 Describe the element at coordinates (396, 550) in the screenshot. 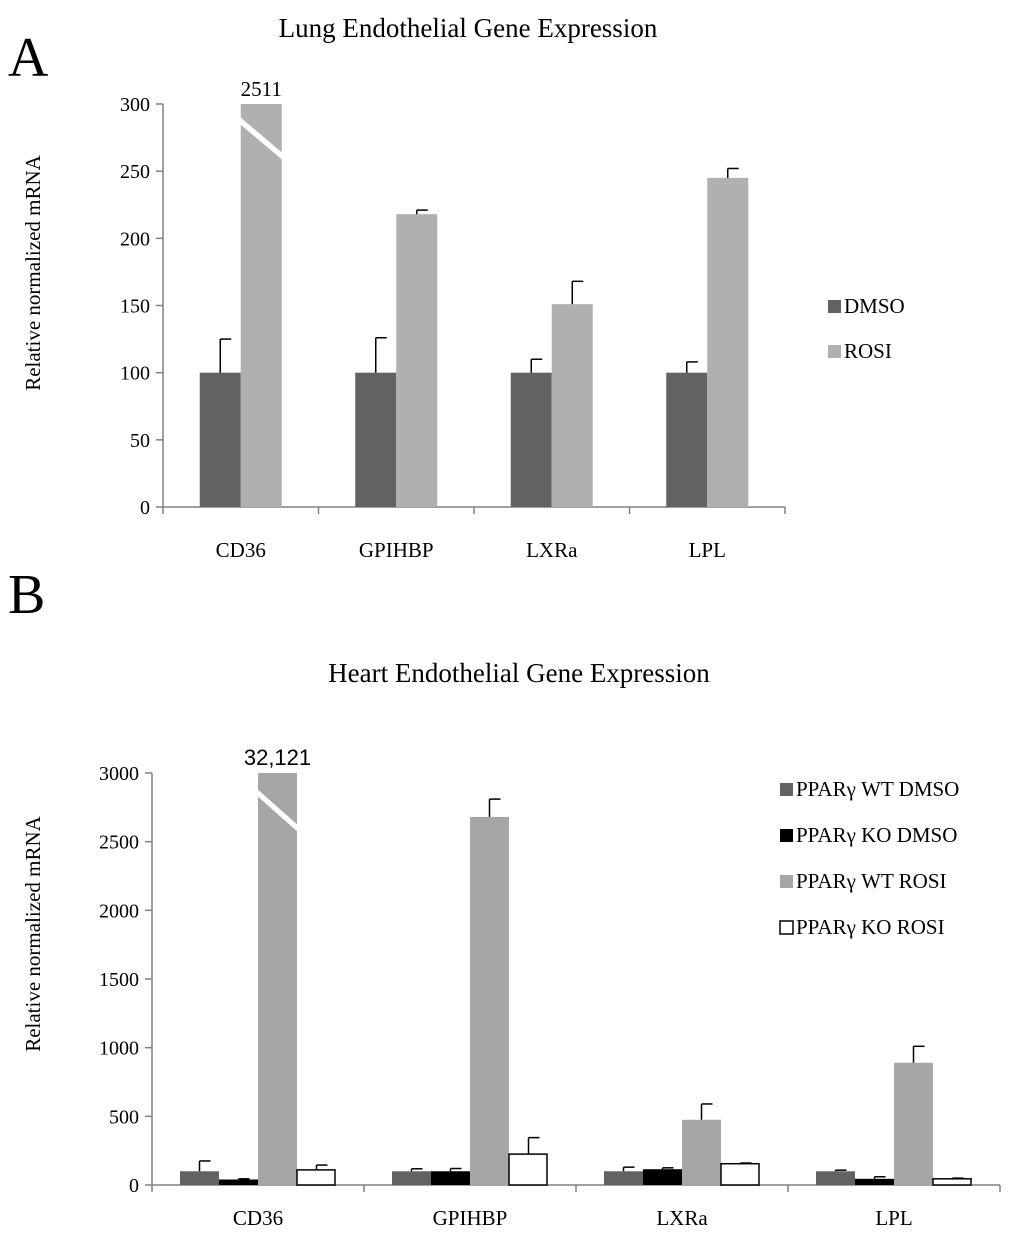

I see `chart-a-x-tick-label: GPIHBP` at that location.